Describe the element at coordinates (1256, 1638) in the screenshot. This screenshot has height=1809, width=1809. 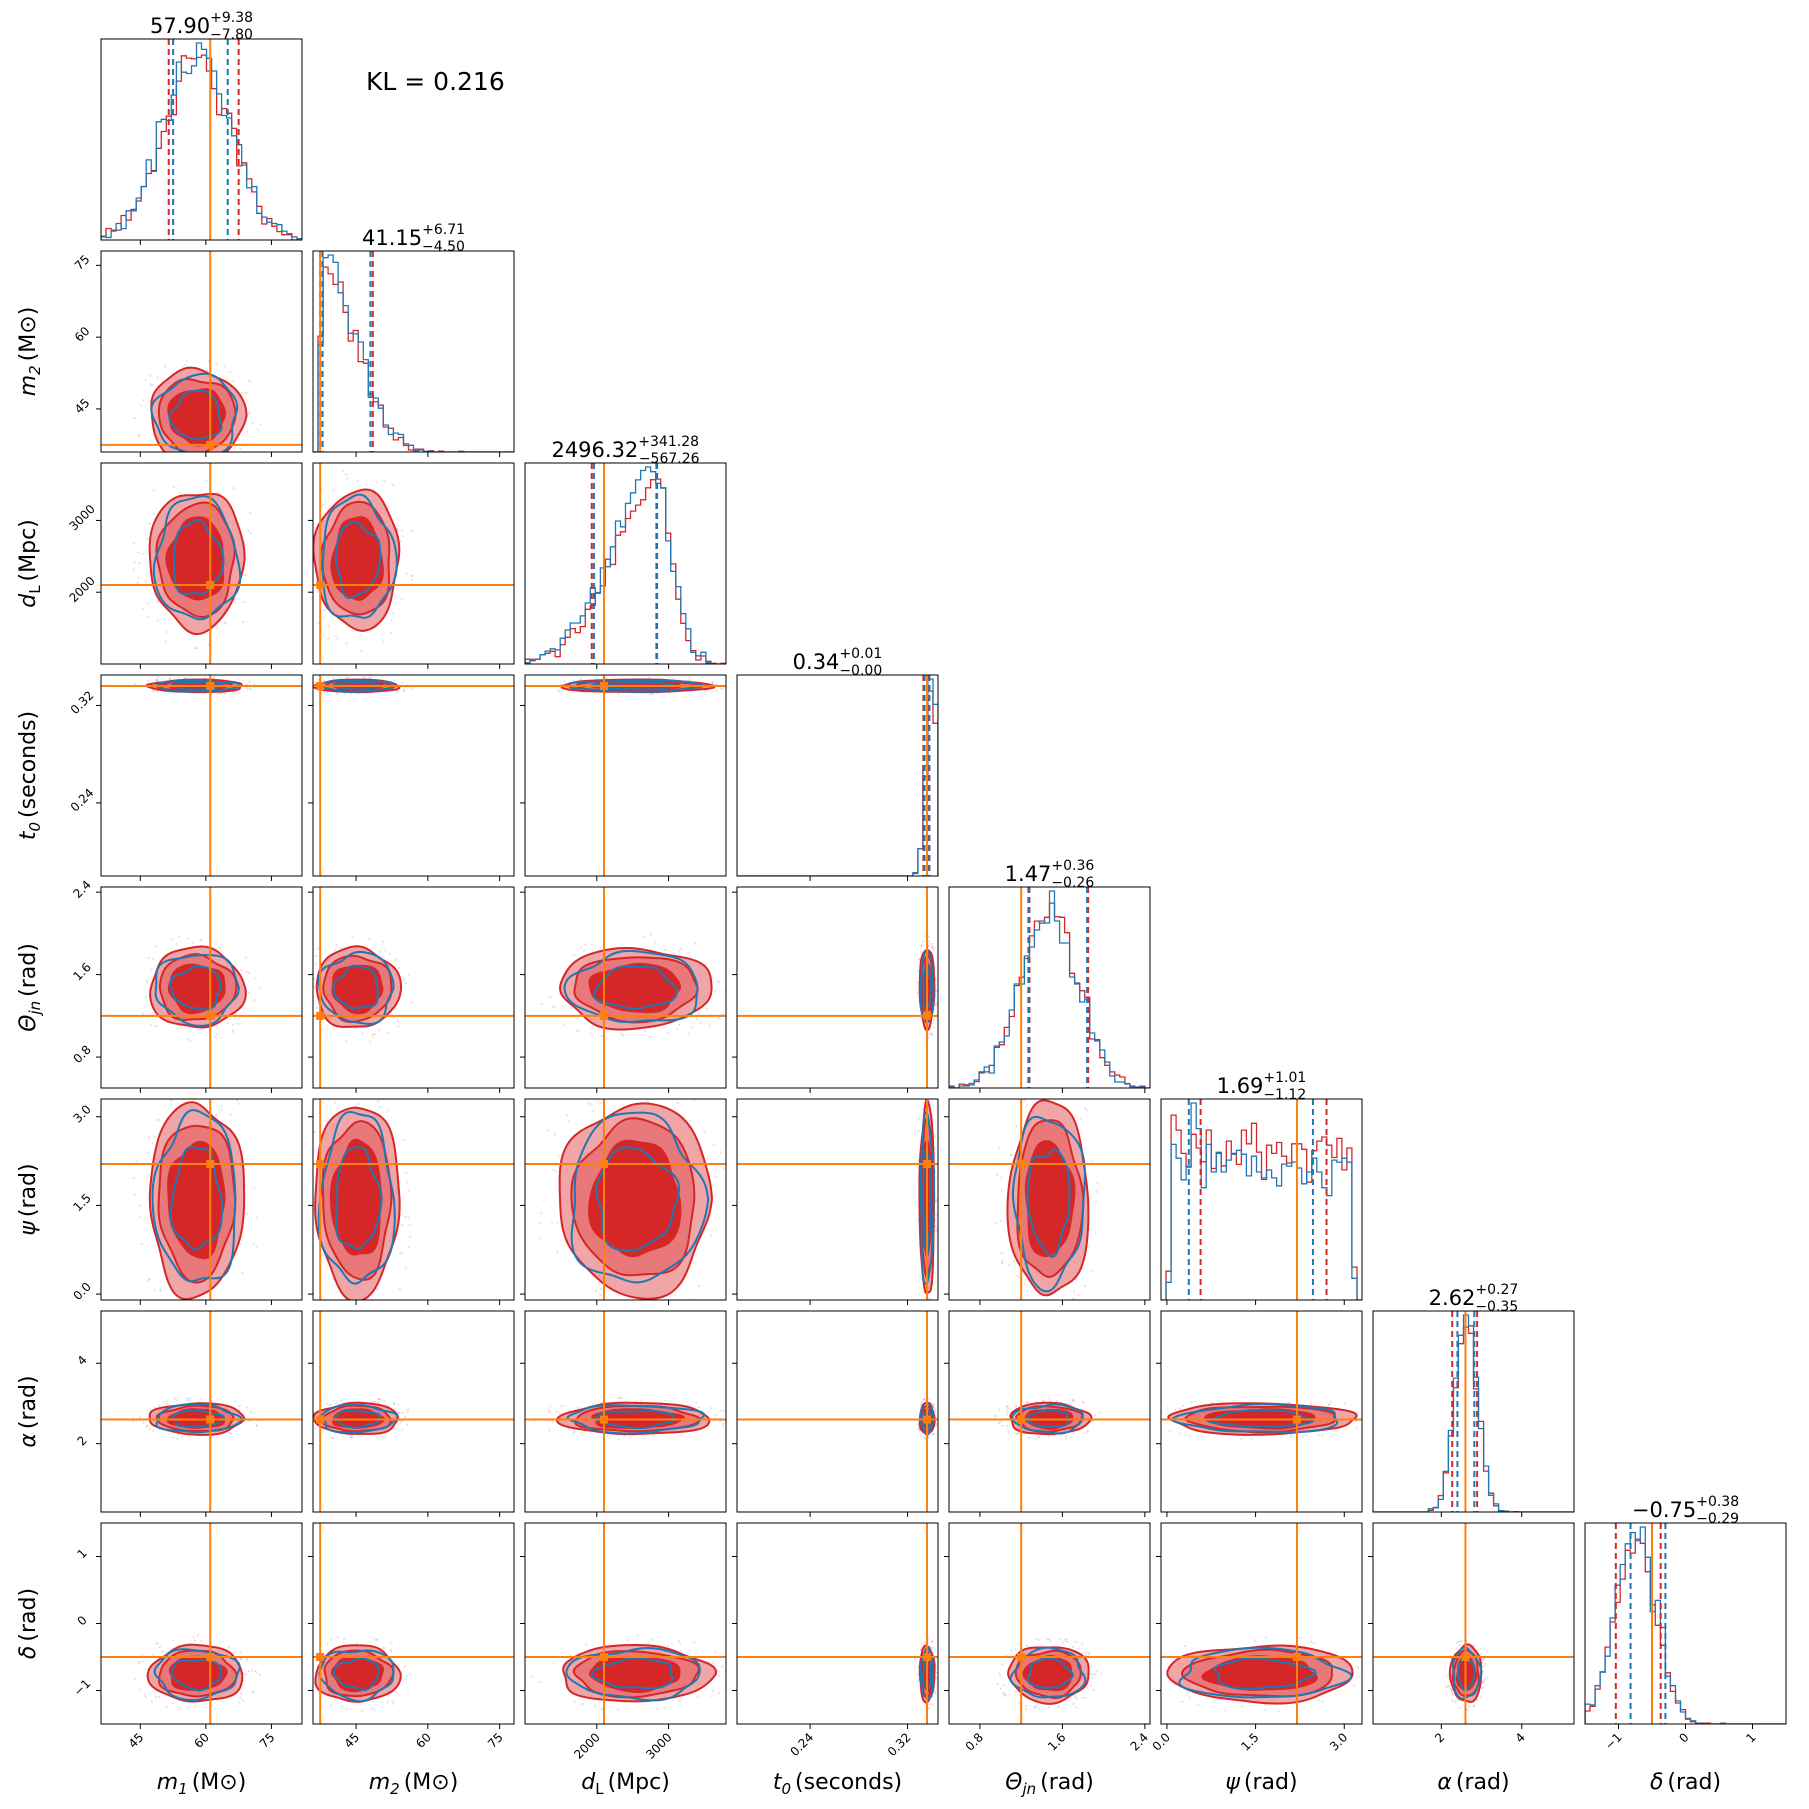
I see `panel-delta-vs-psi: 0.0 1.5 3.0` at that location.